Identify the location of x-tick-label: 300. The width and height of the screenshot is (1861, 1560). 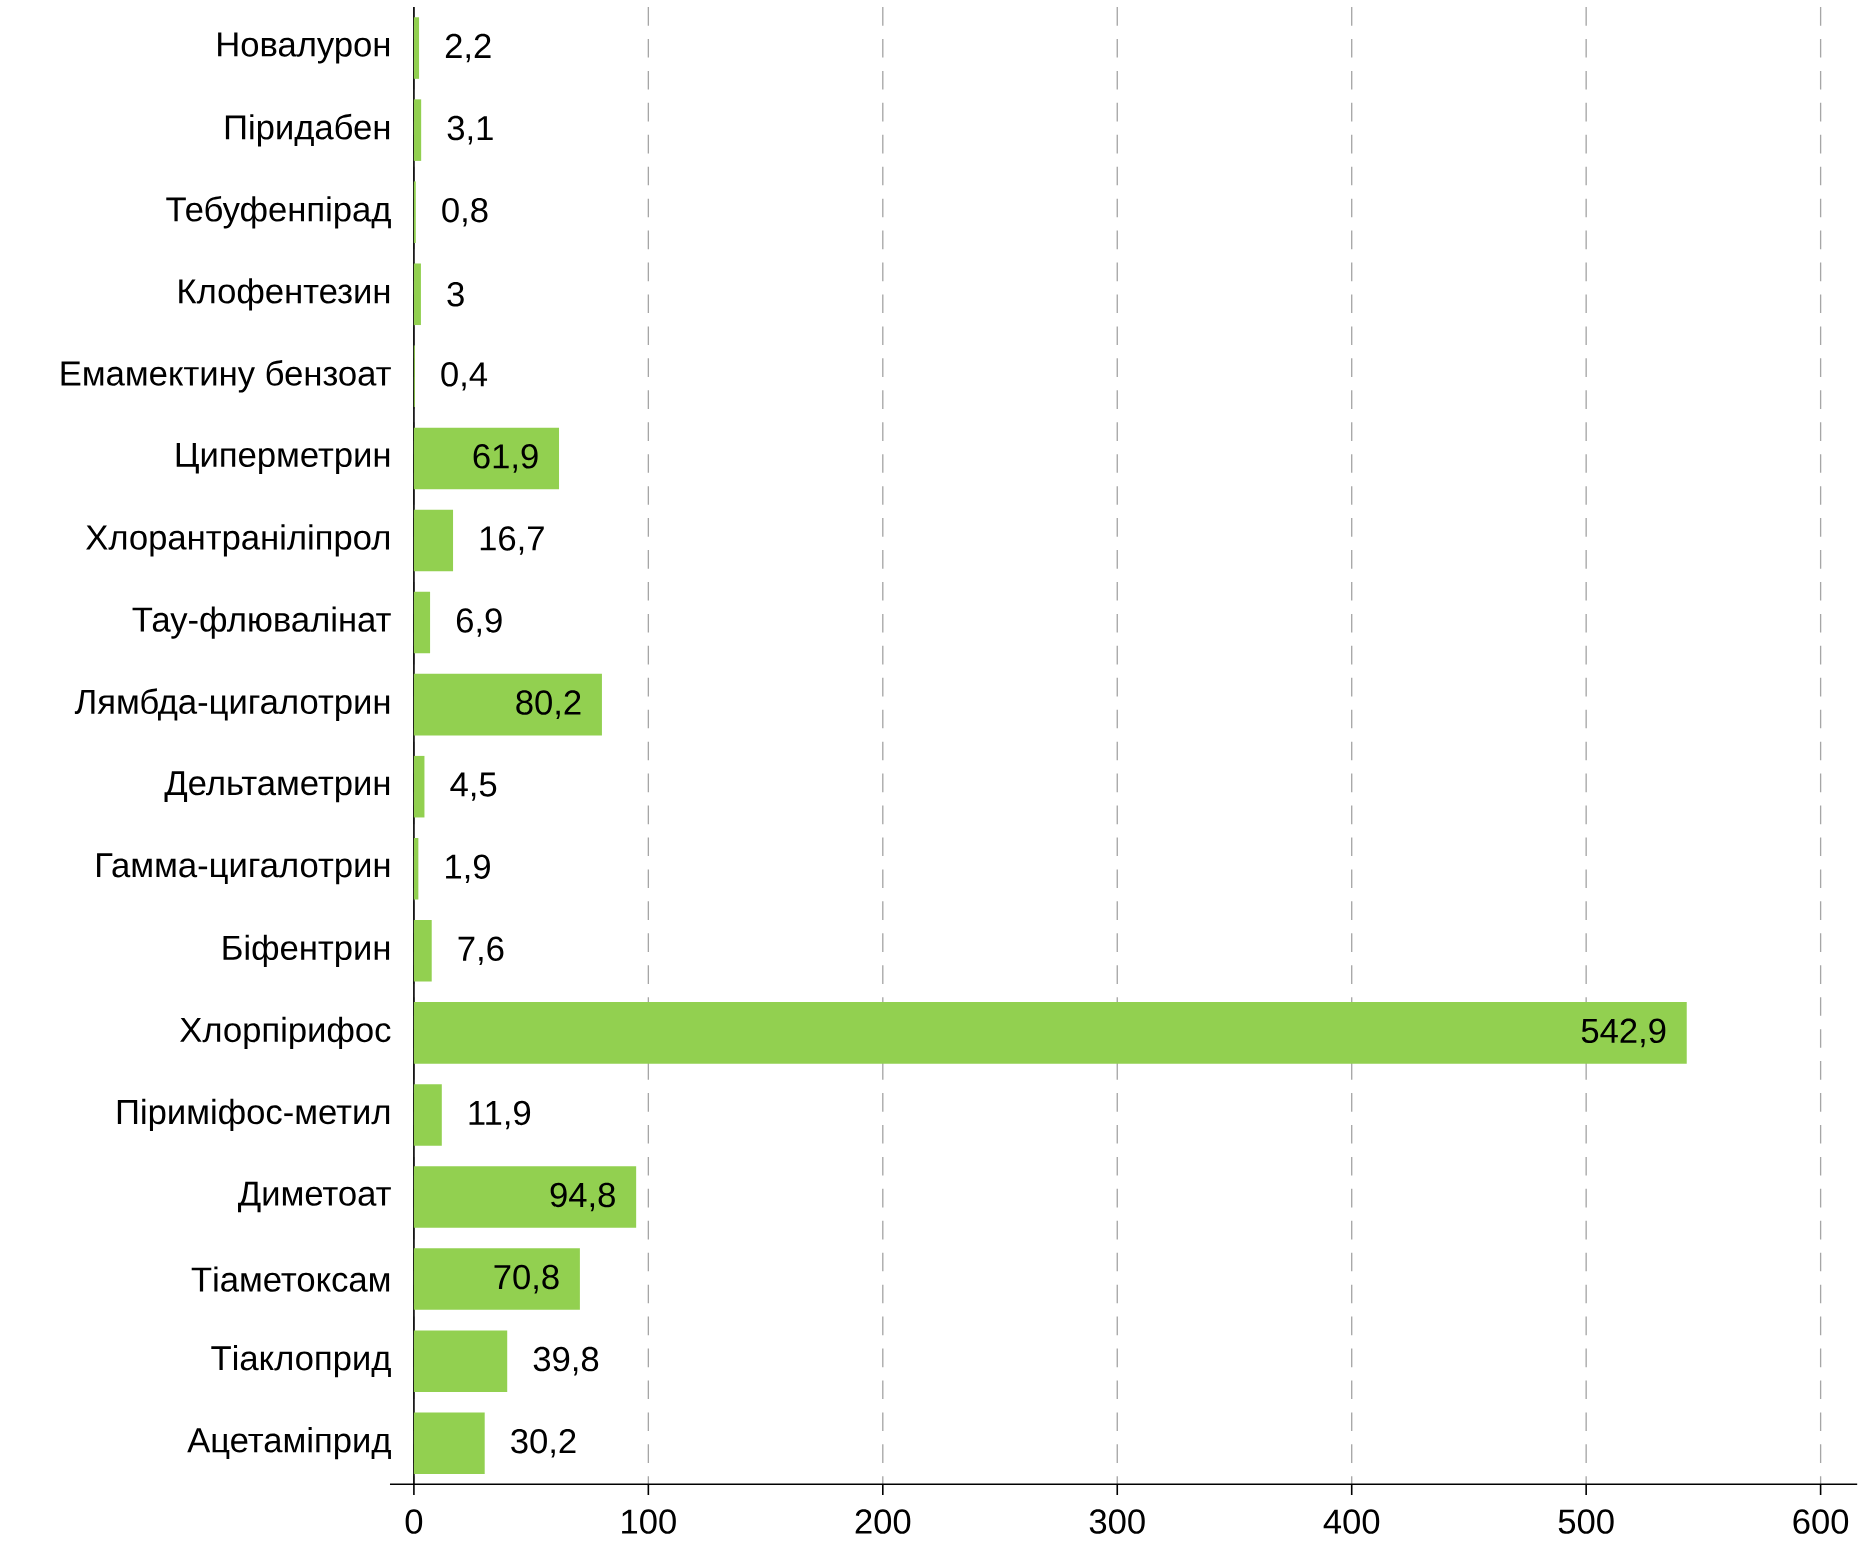
(1117, 1521).